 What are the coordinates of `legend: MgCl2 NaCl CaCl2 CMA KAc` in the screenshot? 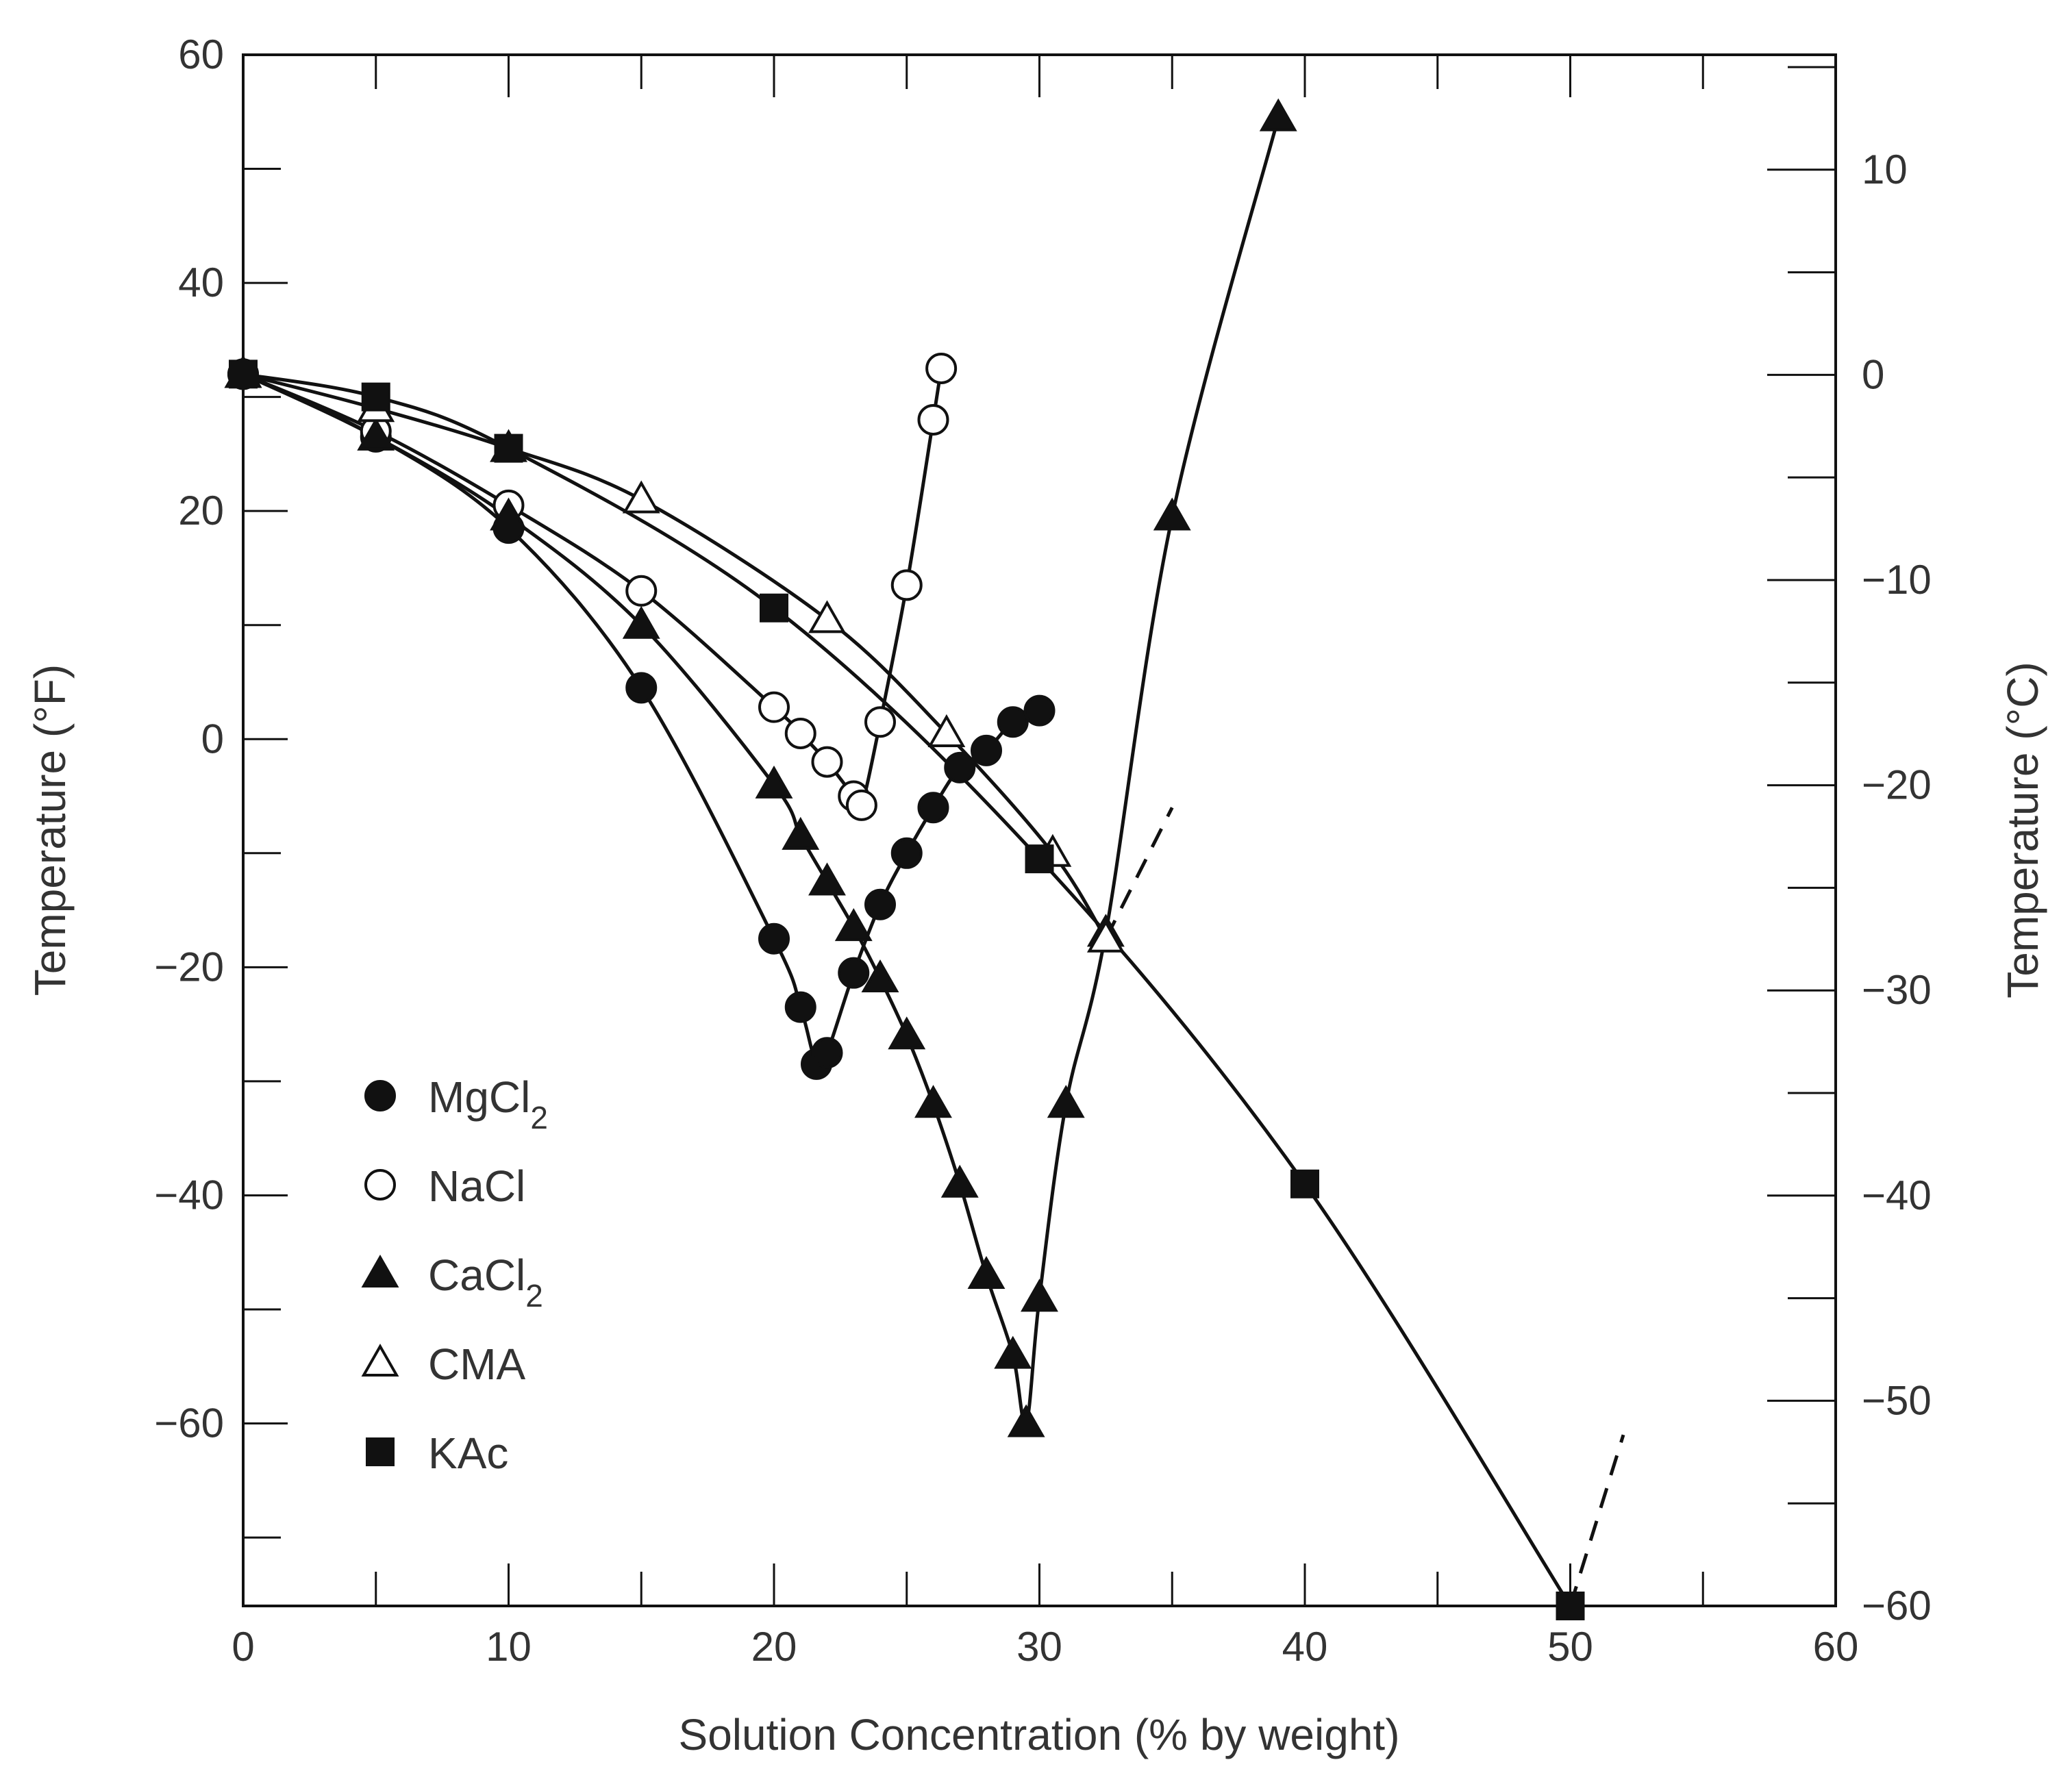 It's located at (455, 1275).